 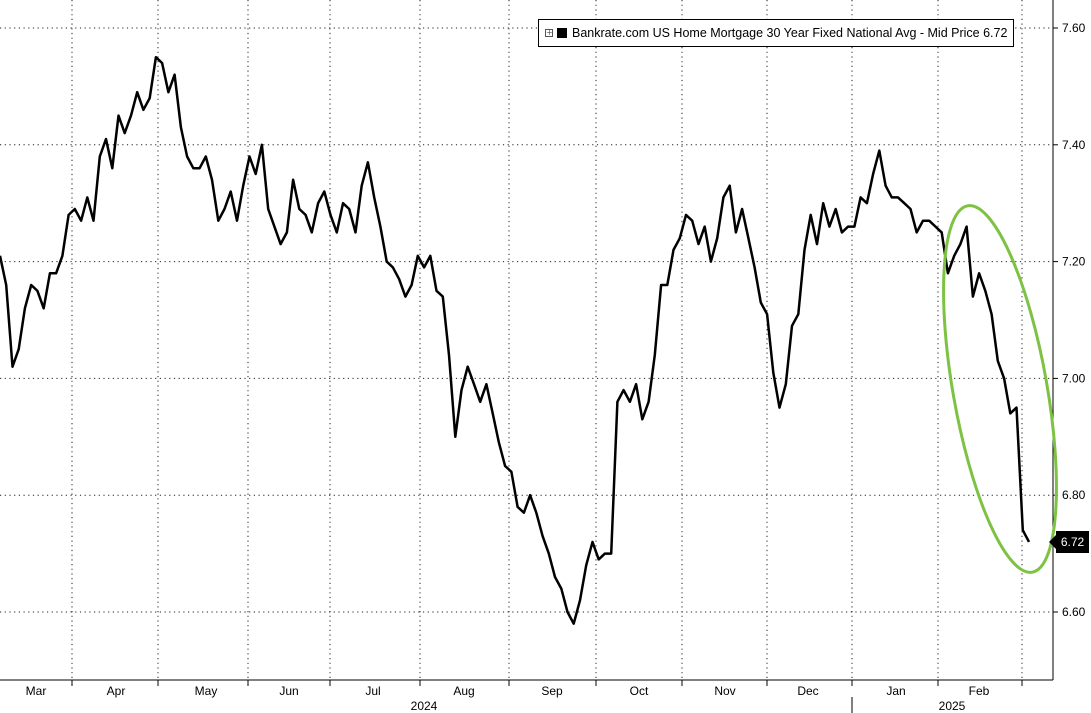 I want to click on y-tick-label: 6.80, so click(x=1074, y=495).